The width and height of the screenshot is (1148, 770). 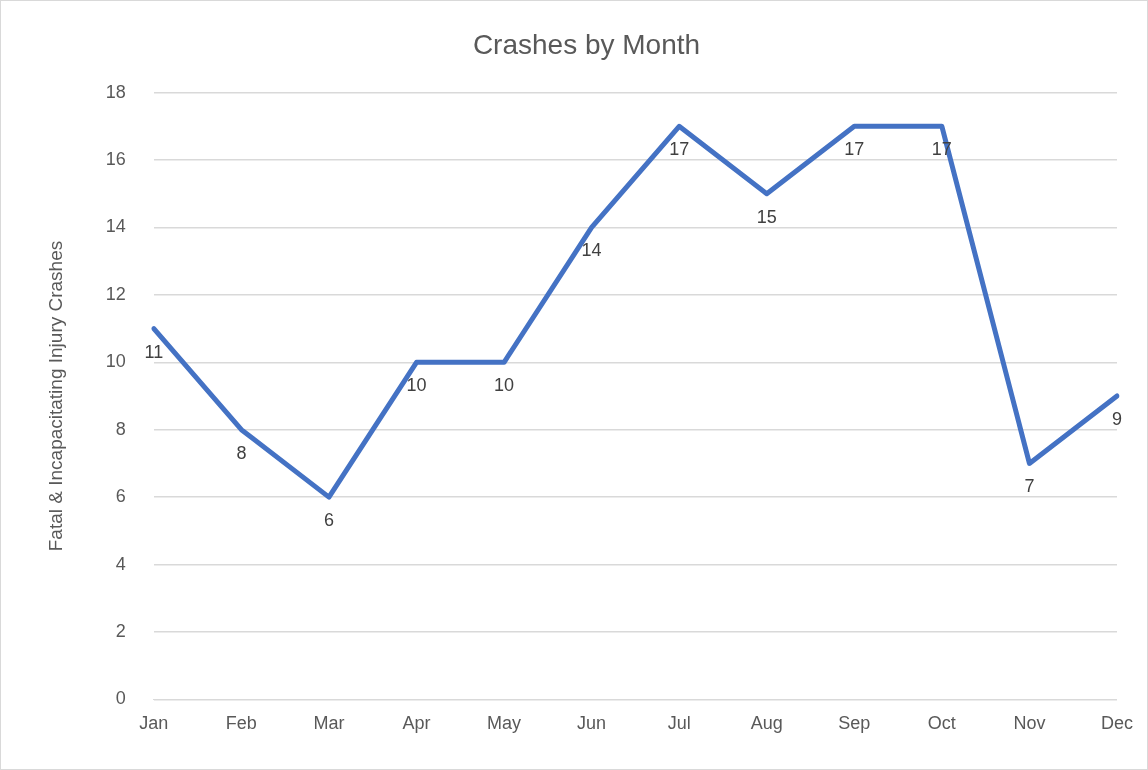 I want to click on y-tick-label: 6, so click(x=120, y=496).